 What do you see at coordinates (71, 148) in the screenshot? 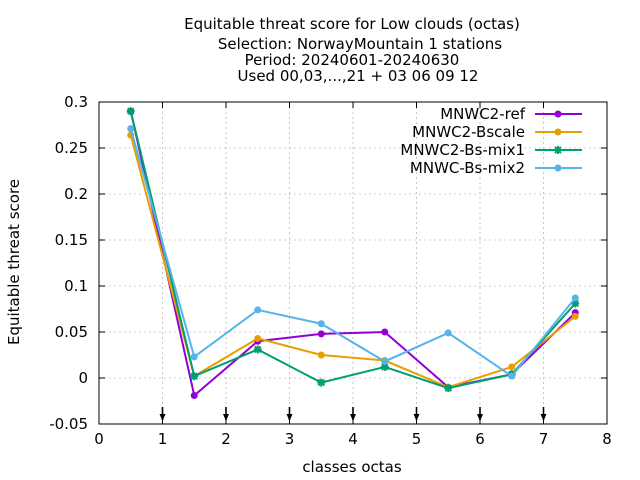
I see `y-tick-label: 0.25` at bounding box center [71, 148].